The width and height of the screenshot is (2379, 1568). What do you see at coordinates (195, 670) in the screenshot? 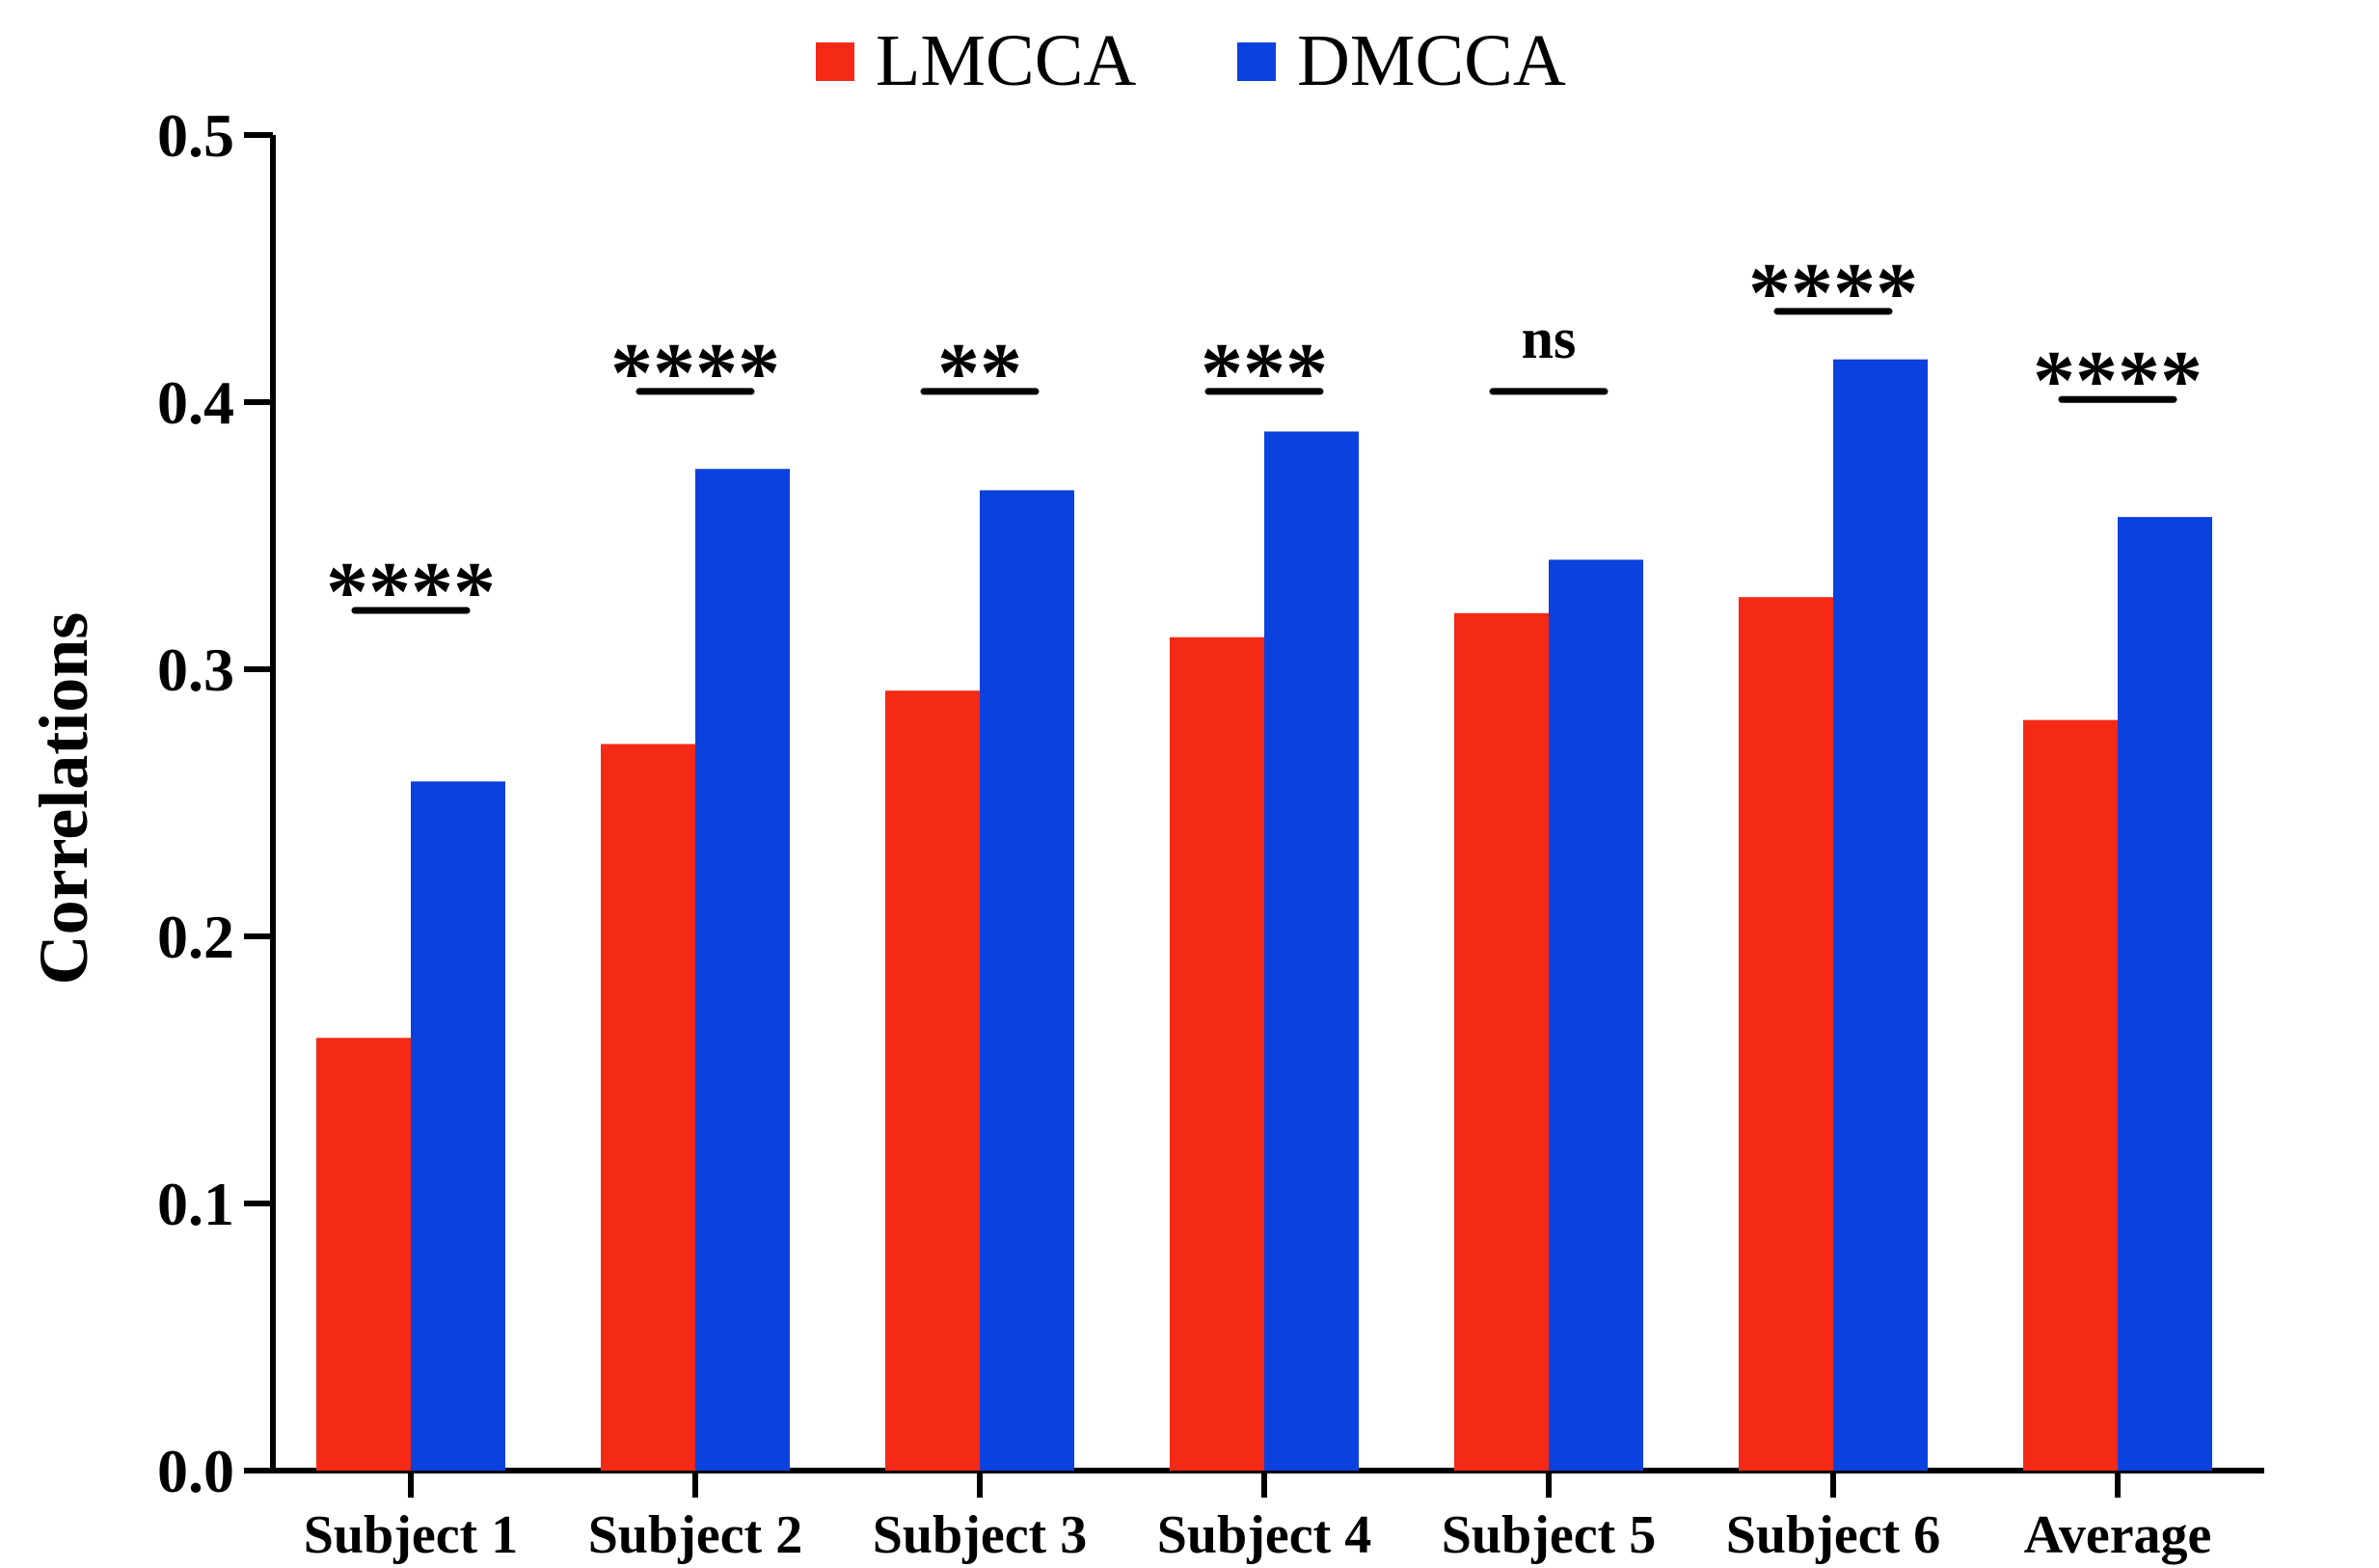
I see `y-tick-label: 0.3` at bounding box center [195, 670].